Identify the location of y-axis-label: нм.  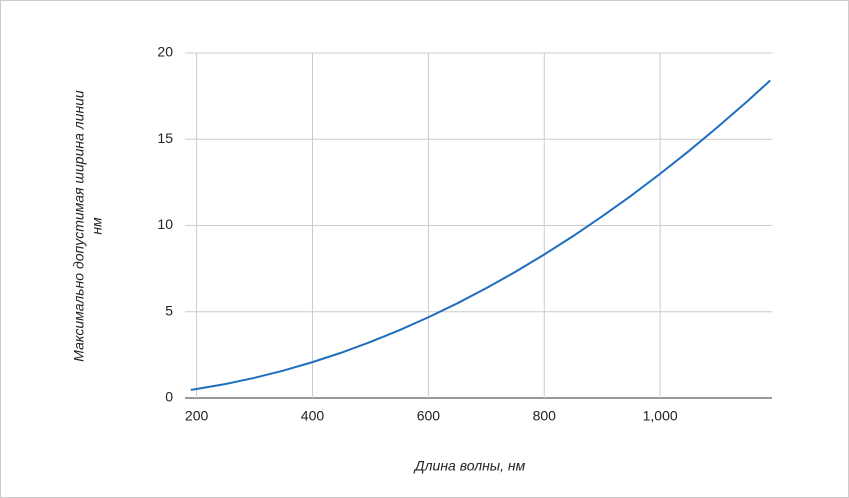
(97, 226).